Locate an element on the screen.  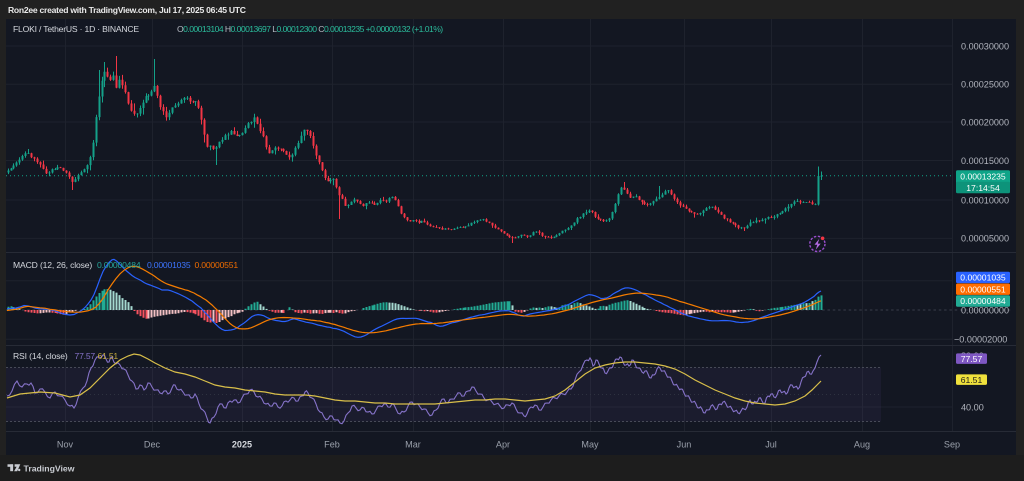
svg-text: Jun is located at coordinates (684, 444).